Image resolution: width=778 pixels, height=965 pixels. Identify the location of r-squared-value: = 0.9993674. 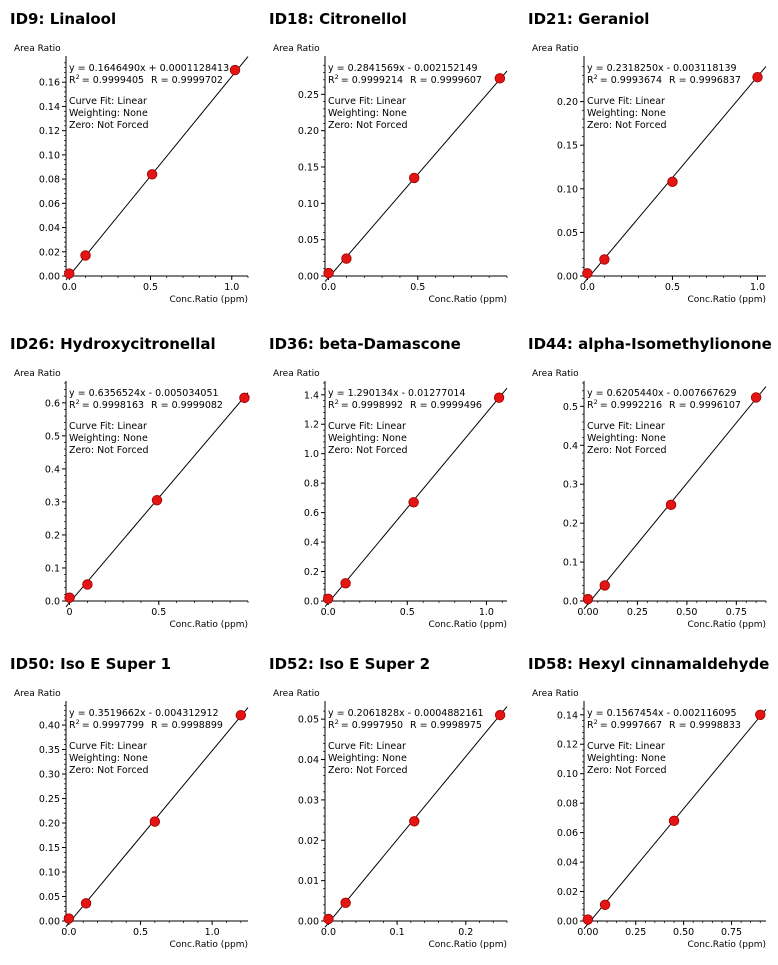
(631, 80).